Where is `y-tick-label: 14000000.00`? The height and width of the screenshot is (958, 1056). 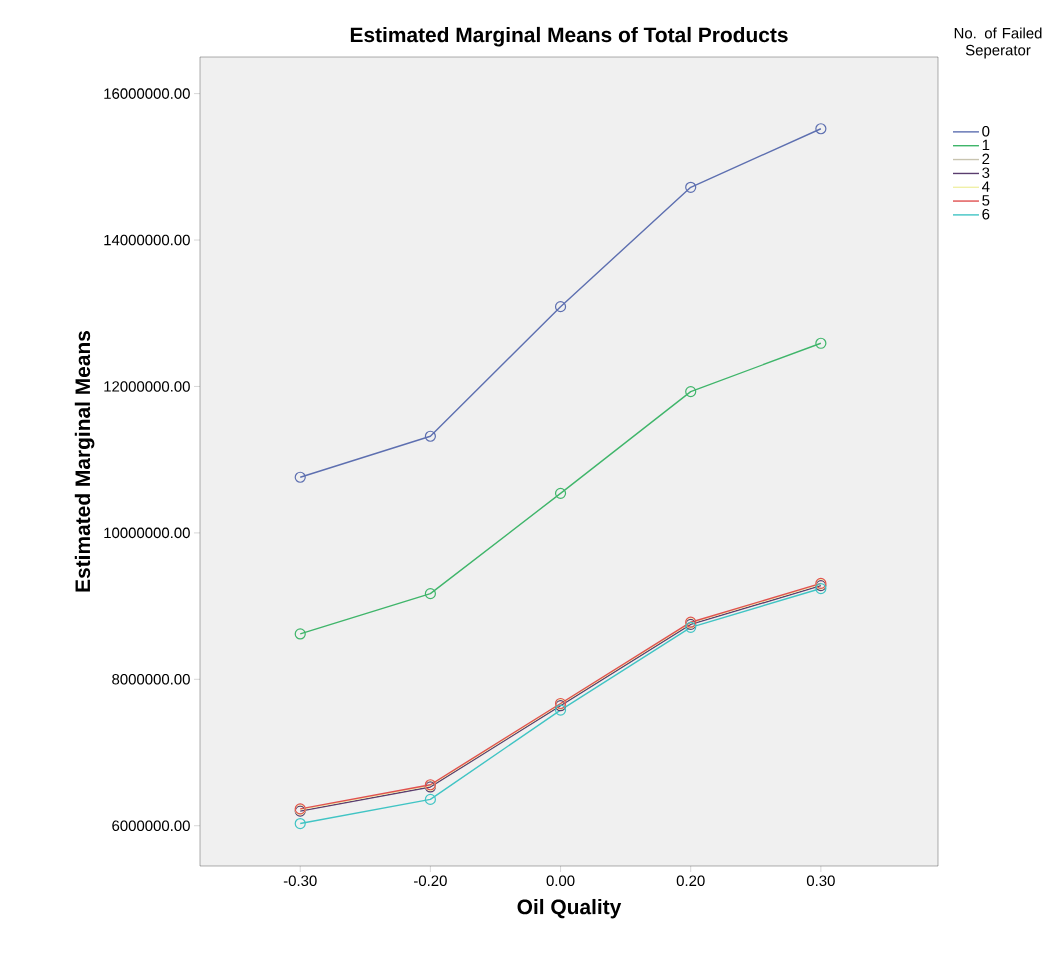 y-tick-label: 14000000.00 is located at coordinates (147, 240).